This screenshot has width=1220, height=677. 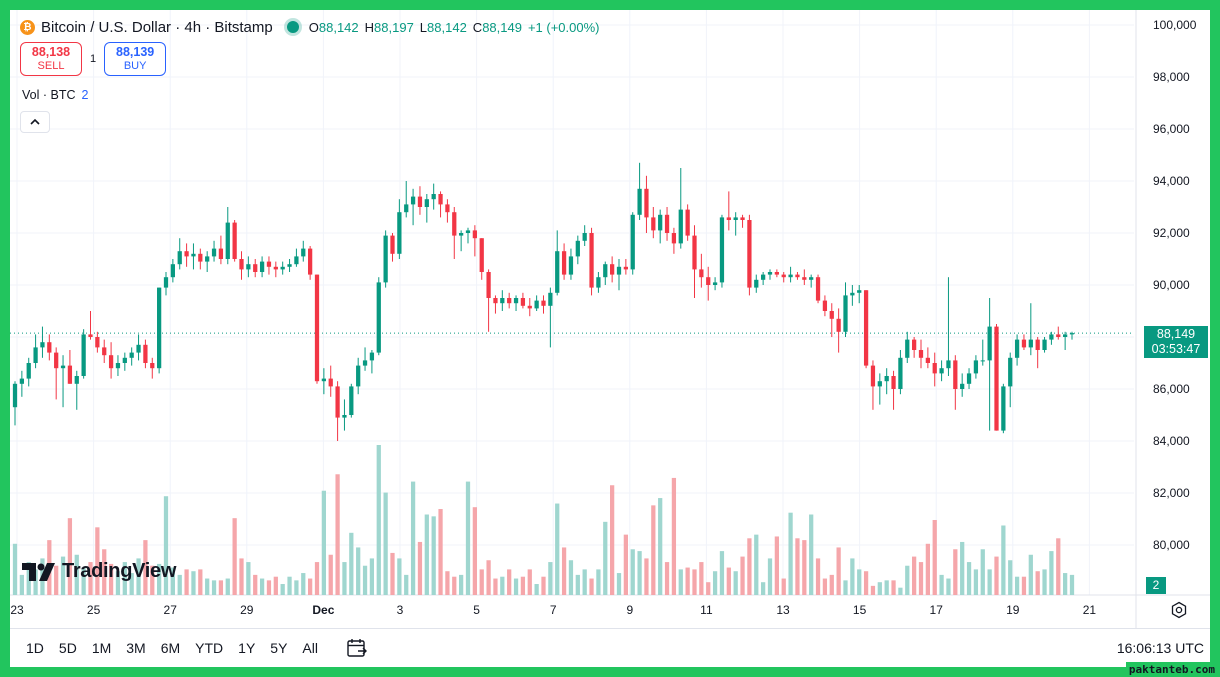 I want to click on settings-icon, so click(x=1179, y=610).